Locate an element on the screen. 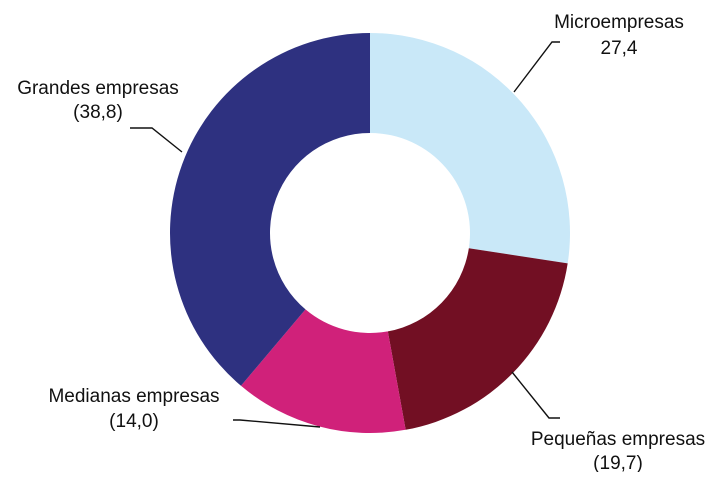  leader-line-grandes-empresas is located at coordinates (156, 140).